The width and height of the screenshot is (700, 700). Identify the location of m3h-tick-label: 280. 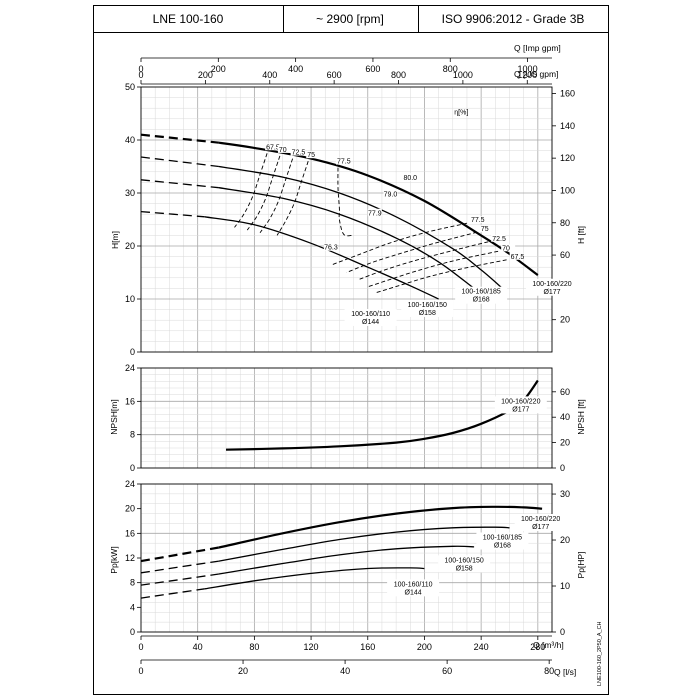
(537, 647).